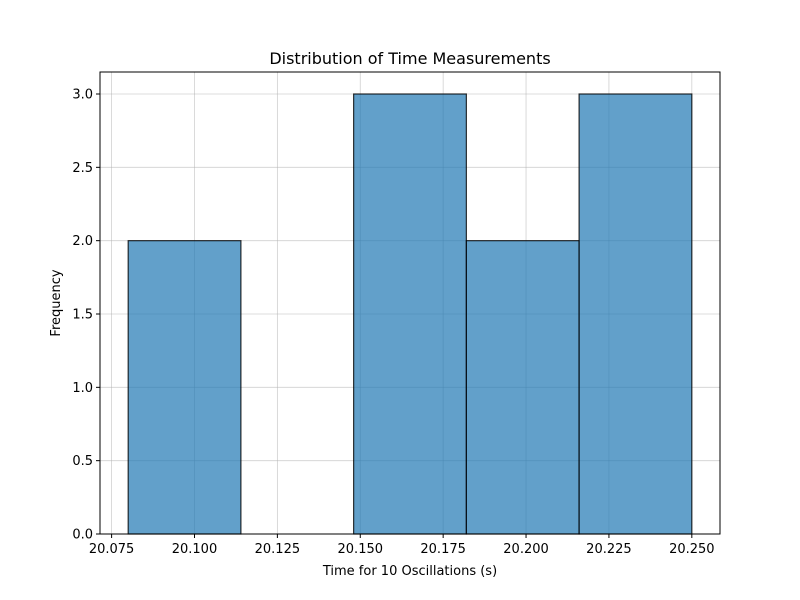 The width and height of the screenshot is (800, 600). What do you see at coordinates (278, 549) in the screenshot?
I see `x-tick-label: 20.125` at bounding box center [278, 549].